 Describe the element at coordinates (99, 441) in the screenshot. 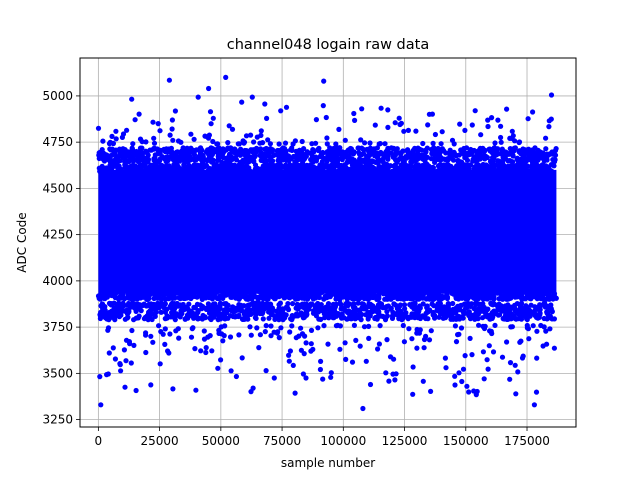

I see `x-tick-label: 0` at that location.